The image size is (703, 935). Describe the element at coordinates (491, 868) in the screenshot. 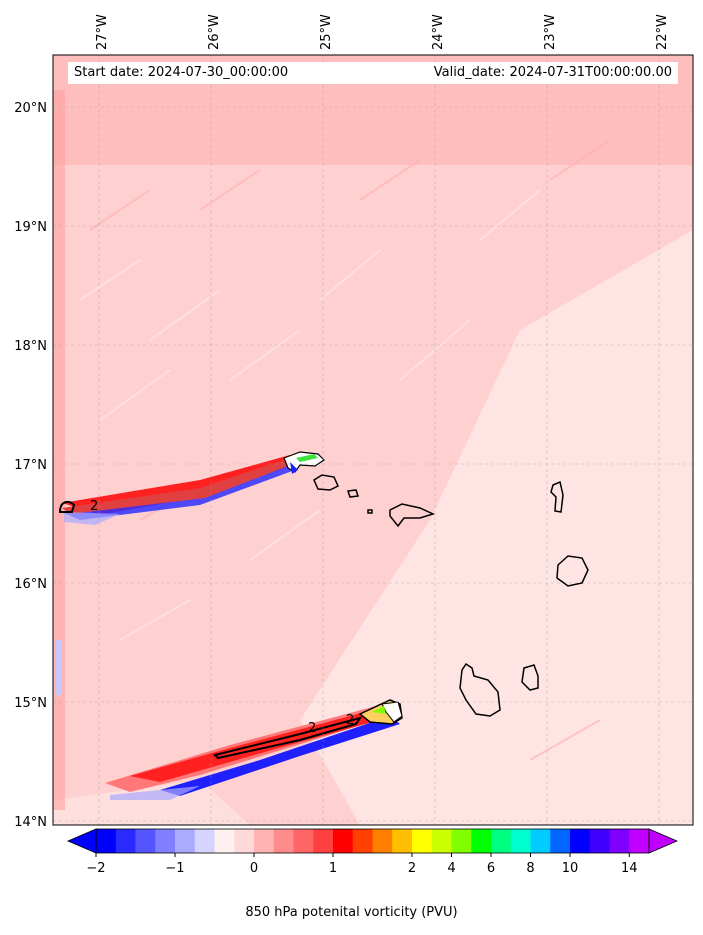

I see `colorbar-tick-label: 6` at that location.